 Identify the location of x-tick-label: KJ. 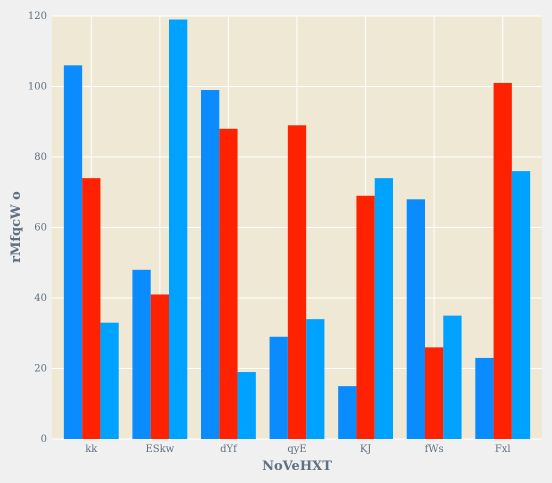
(365, 449).